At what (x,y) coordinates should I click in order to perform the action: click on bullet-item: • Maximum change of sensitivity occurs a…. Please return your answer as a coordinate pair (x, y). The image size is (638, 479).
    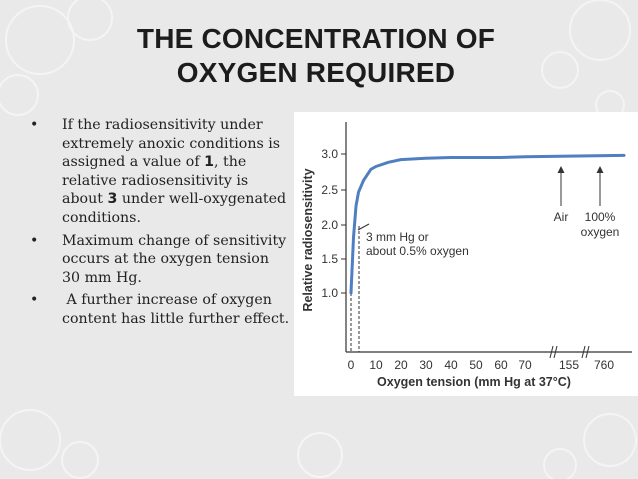
    Looking at the image, I should click on (160, 260).